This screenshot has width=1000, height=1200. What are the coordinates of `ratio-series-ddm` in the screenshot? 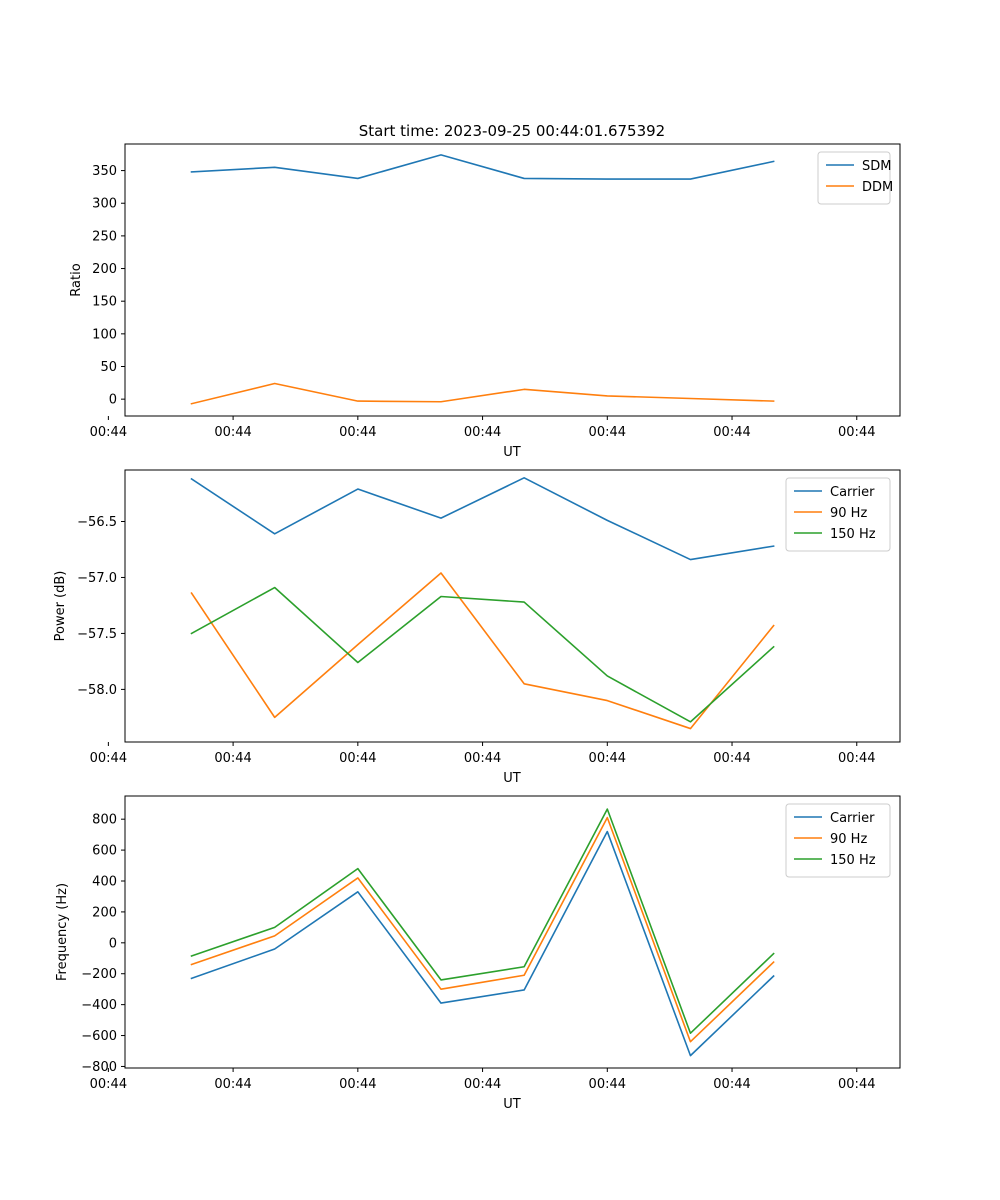 It's located at (482, 393).